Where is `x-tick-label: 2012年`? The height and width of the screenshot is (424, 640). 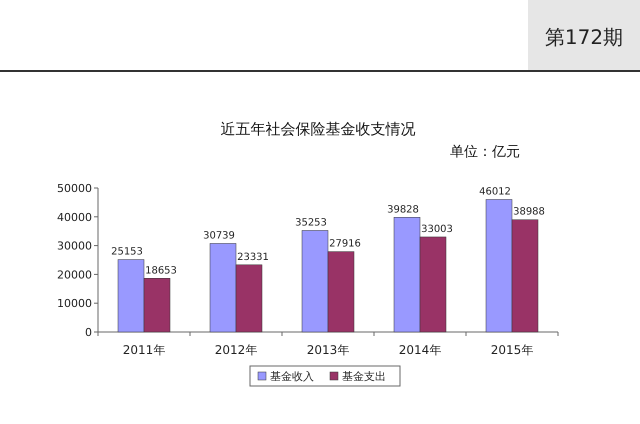 x-tick-label: 2012年 is located at coordinates (236, 350).